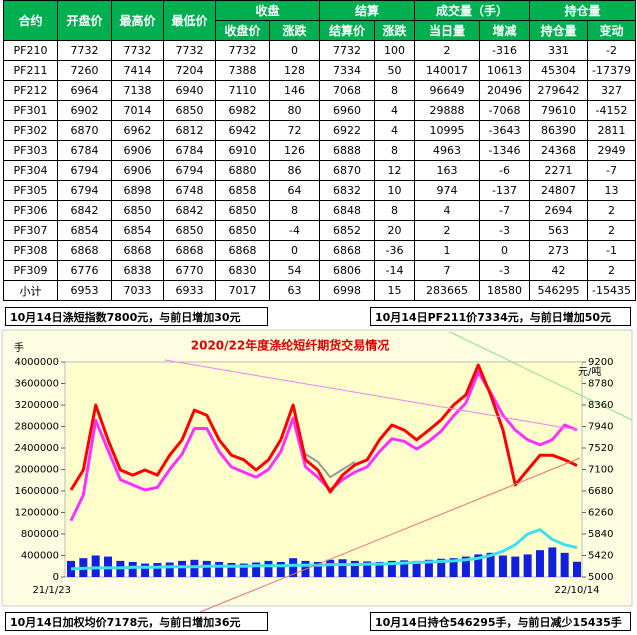 The height and width of the screenshot is (635, 637). Describe the element at coordinates (394, 30) in the screenshot. I see `header-cell: 涨跌` at that location.